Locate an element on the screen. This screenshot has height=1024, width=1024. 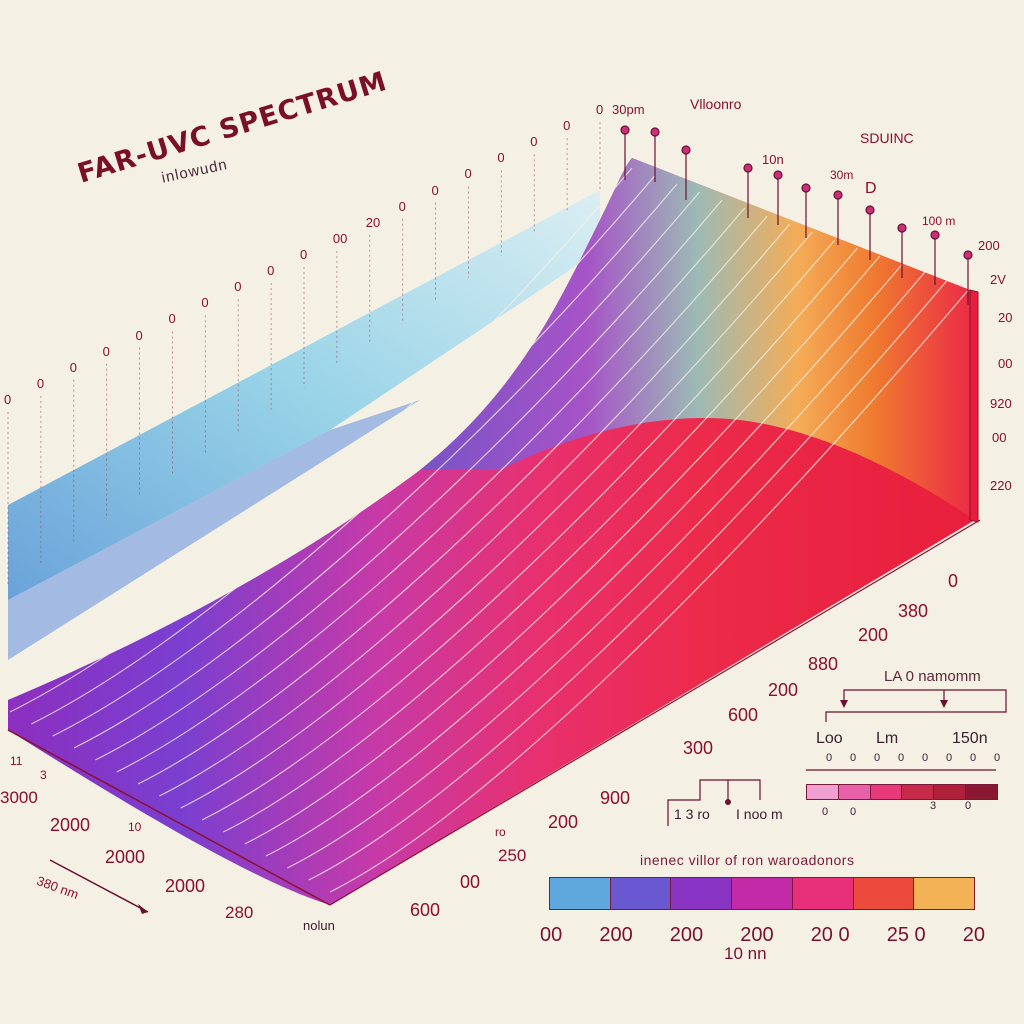
bottom-left-label: 280 is located at coordinates (239, 912).